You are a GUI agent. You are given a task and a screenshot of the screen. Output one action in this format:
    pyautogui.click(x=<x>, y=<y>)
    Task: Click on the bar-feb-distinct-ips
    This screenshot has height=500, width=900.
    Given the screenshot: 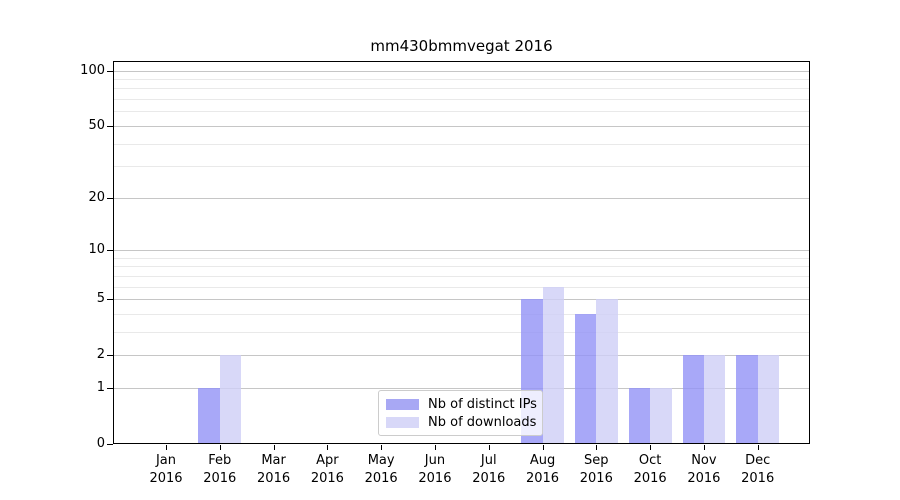 What is the action you would take?
    pyautogui.click(x=209, y=415)
    